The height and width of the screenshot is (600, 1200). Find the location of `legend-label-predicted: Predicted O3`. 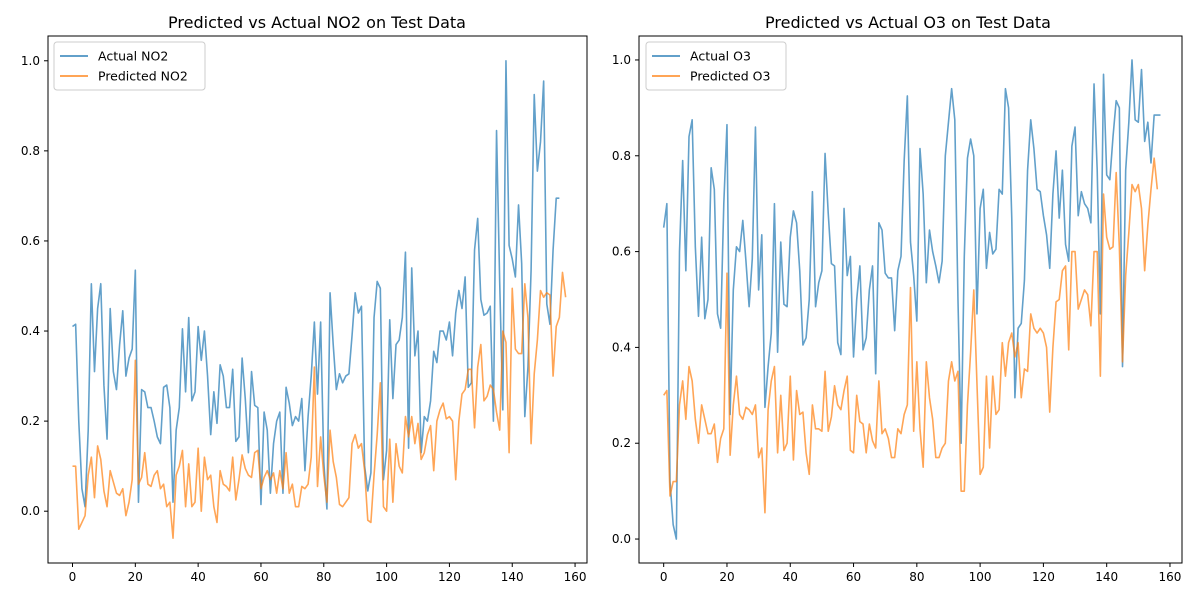

legend-label-predicted: Predicted O3 is located at coordinates (730, 76).